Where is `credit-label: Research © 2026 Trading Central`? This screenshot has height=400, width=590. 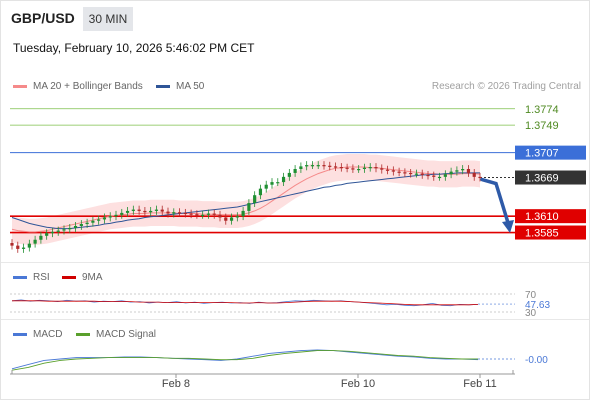
credit-label: Research © 2026 Trading Central is located at coordinates (506, 86).